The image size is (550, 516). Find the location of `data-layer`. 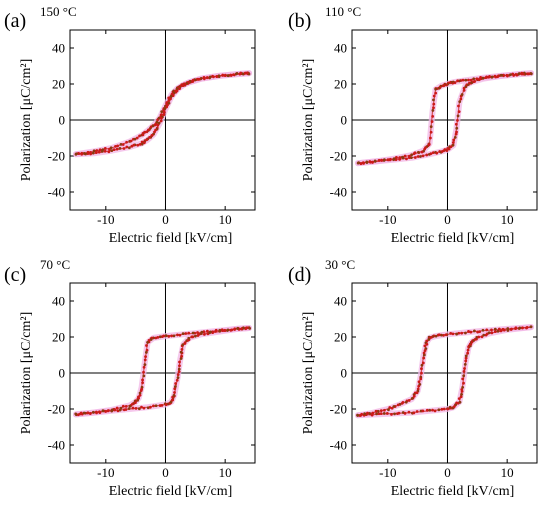

data-layer is located at coordinates (444, 118).